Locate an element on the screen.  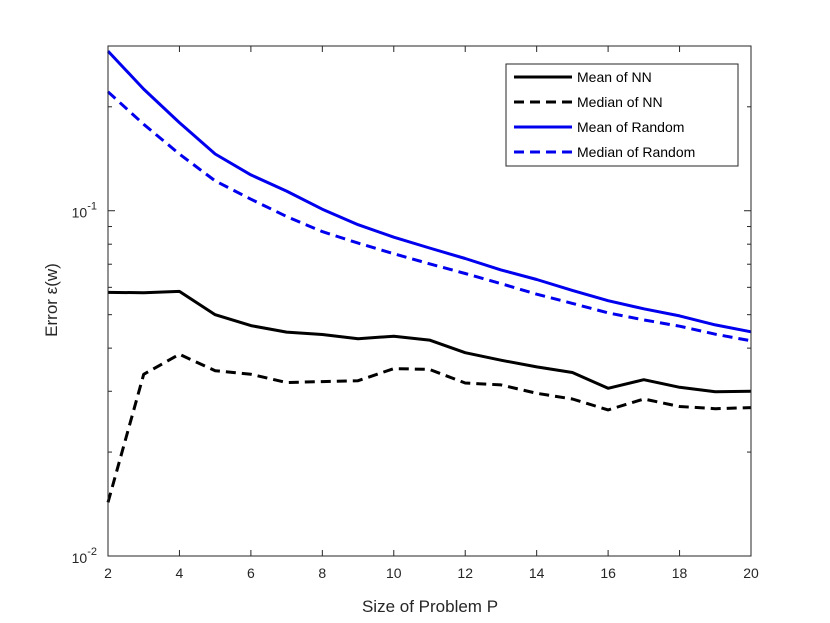
legend-label: Mean of NN is located at coordinates (614, 77).